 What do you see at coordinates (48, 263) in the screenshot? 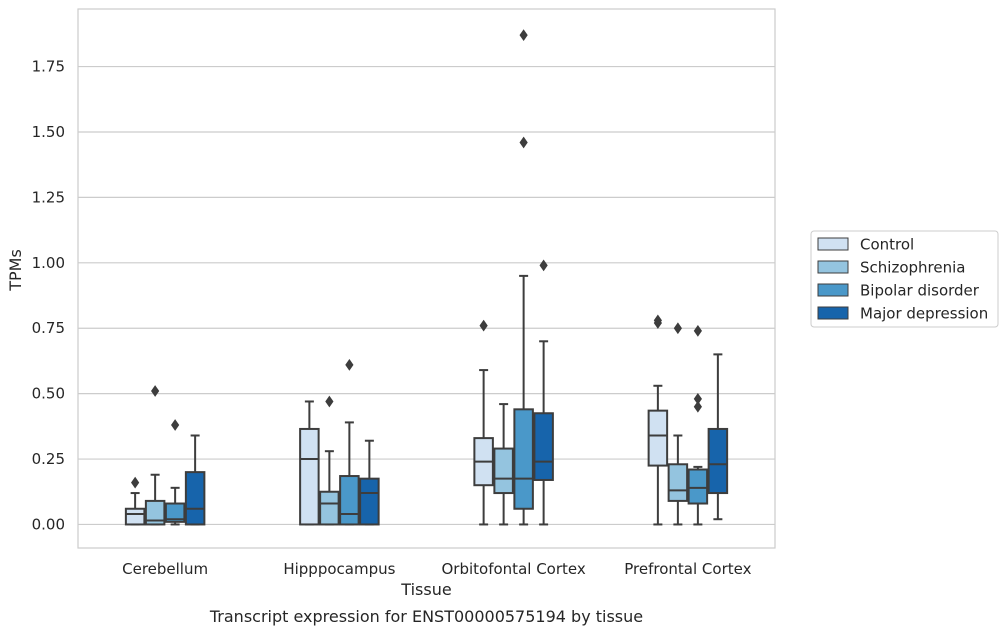
I see `y-tick-label: 1.00` at bounding box center [48, 263].